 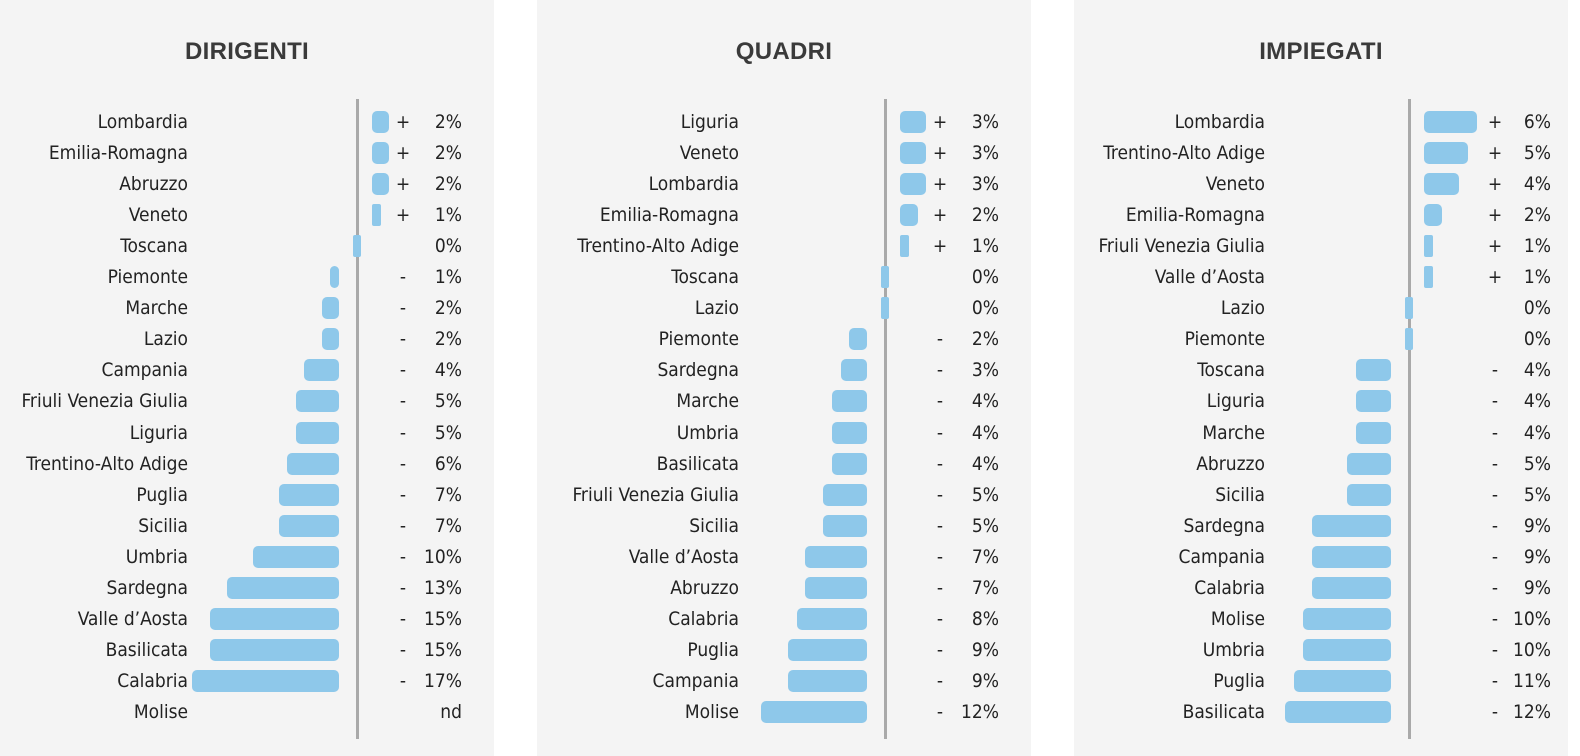 What do you see at coordinates (704, 587) in the screenshot?
I see `category-label: Abruzzo` at bounding box center [704, 587].